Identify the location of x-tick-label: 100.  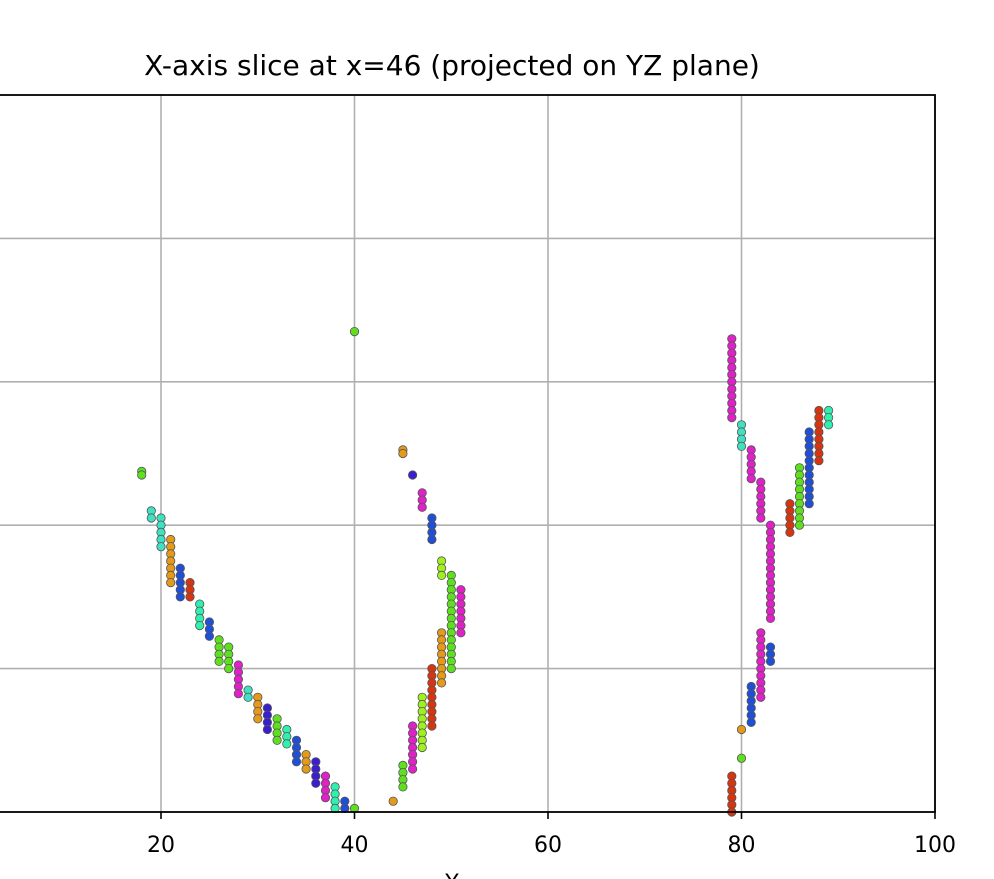
(935, 845).